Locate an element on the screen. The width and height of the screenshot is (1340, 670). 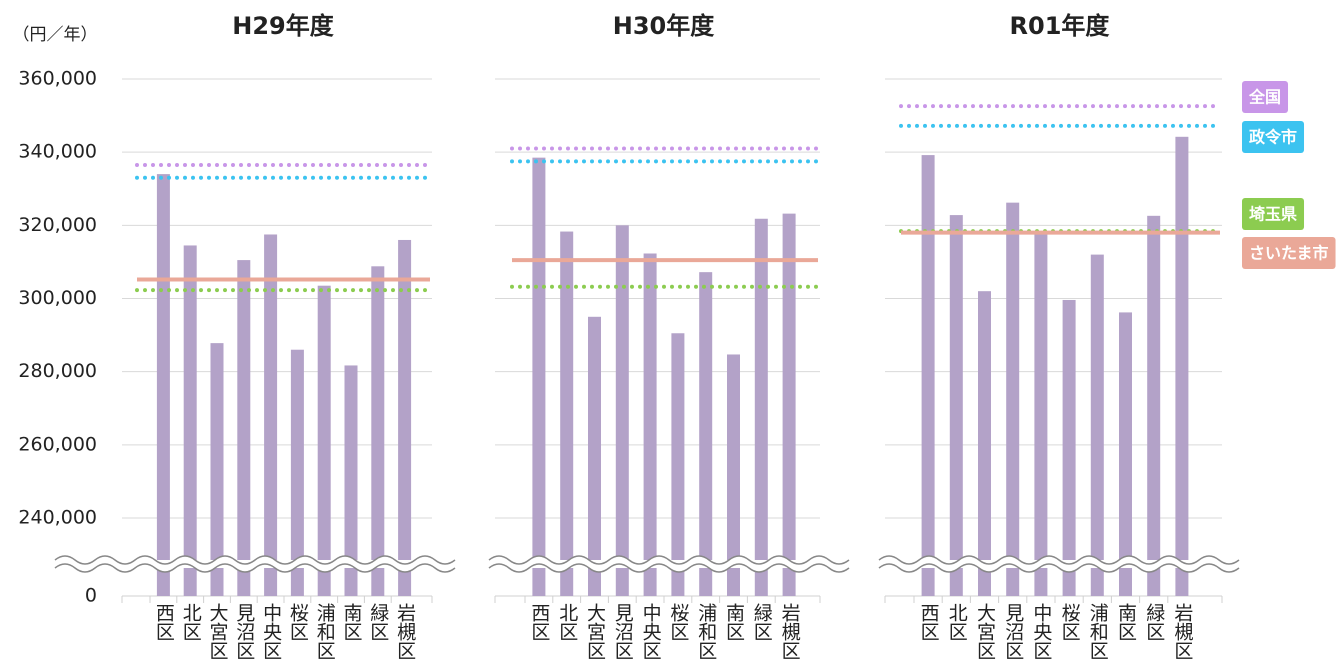
legend-item: 政令市 is located at coordinates (1273, 137).